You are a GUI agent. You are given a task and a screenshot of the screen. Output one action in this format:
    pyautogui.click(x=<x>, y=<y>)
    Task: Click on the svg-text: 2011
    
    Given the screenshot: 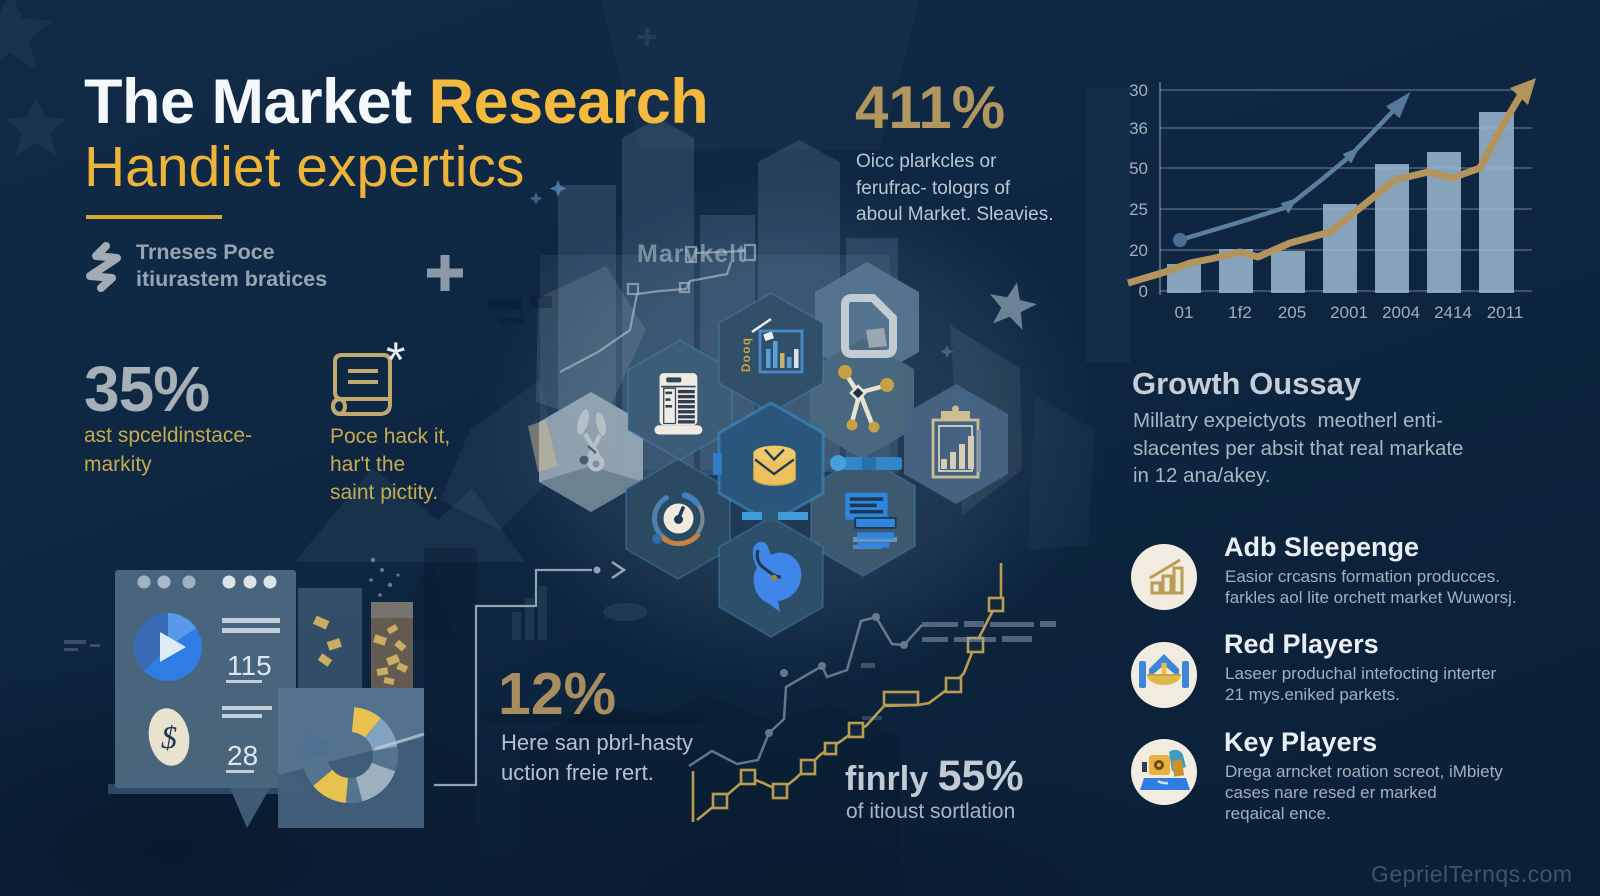 What is the action you would take?
    pyautogui.click(x=1505, y=312)
    